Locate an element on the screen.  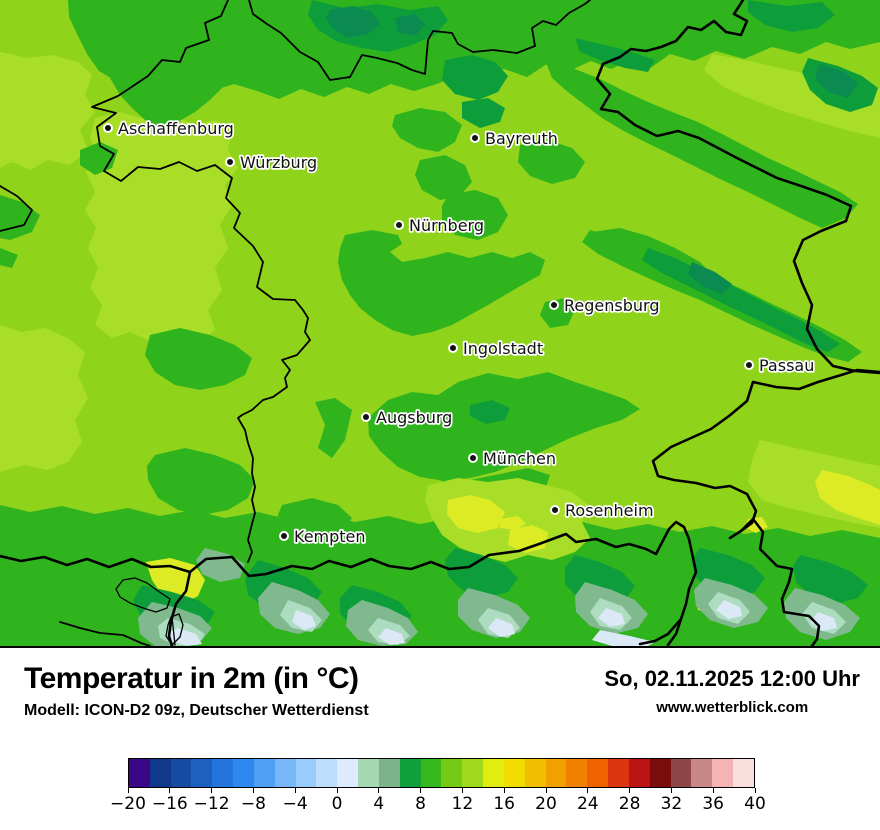
city-label: München is located at coordinates (519, 458).